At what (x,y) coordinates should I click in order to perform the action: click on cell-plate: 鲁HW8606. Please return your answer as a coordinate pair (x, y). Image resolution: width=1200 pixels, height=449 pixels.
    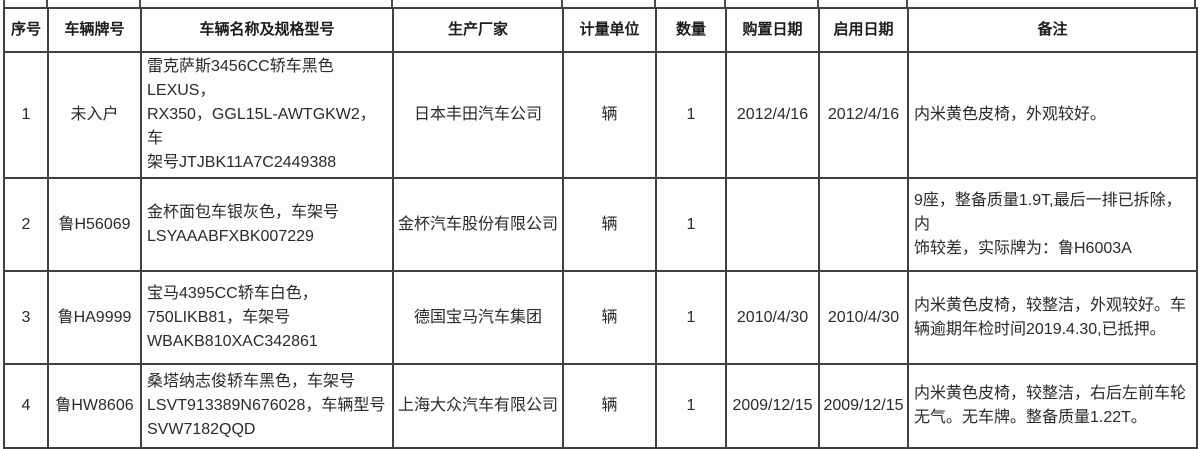
    Looking at the image, I should click on (94, 406).